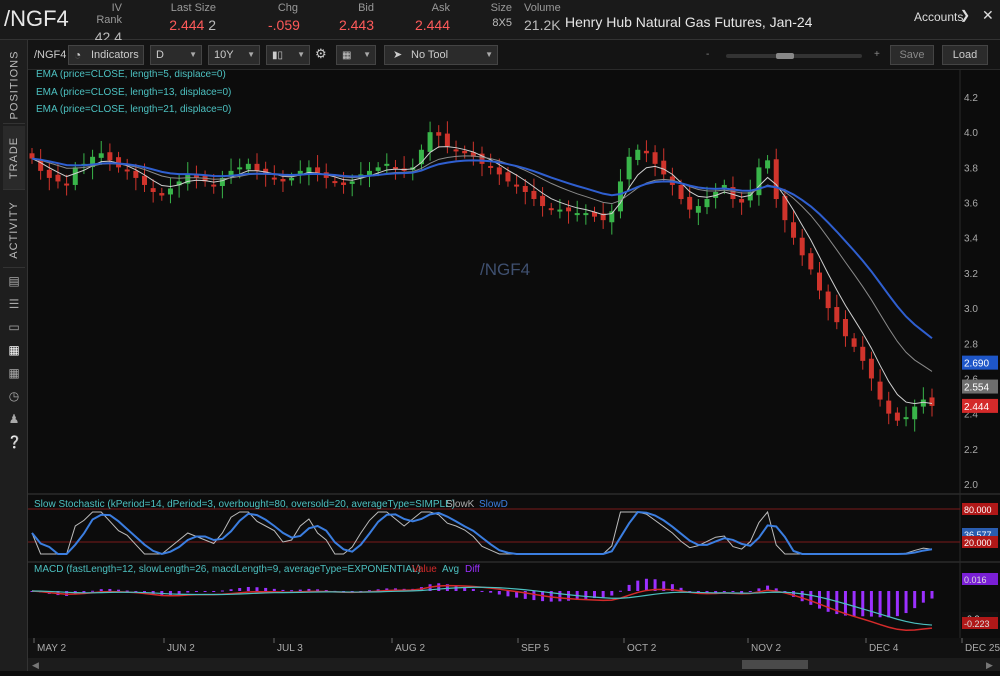  I want to click on chart-watermark: /NGF4, so click(505, 269).